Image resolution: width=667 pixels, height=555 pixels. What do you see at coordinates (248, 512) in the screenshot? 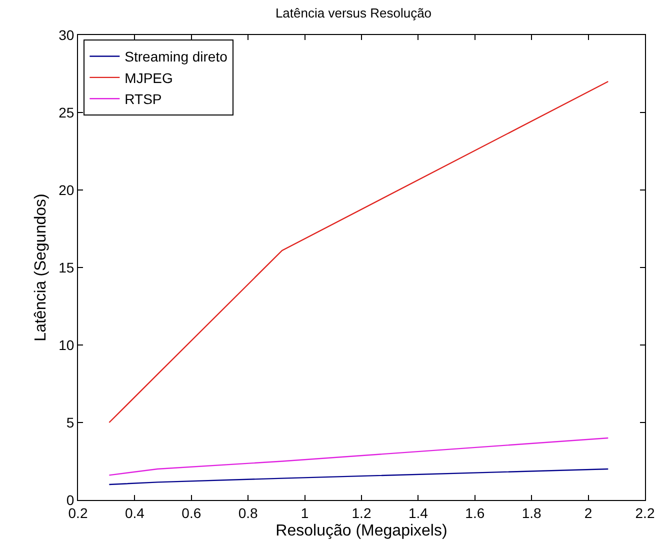
I see `x-tick-label: 0.8` at bounding box center [248, 512].